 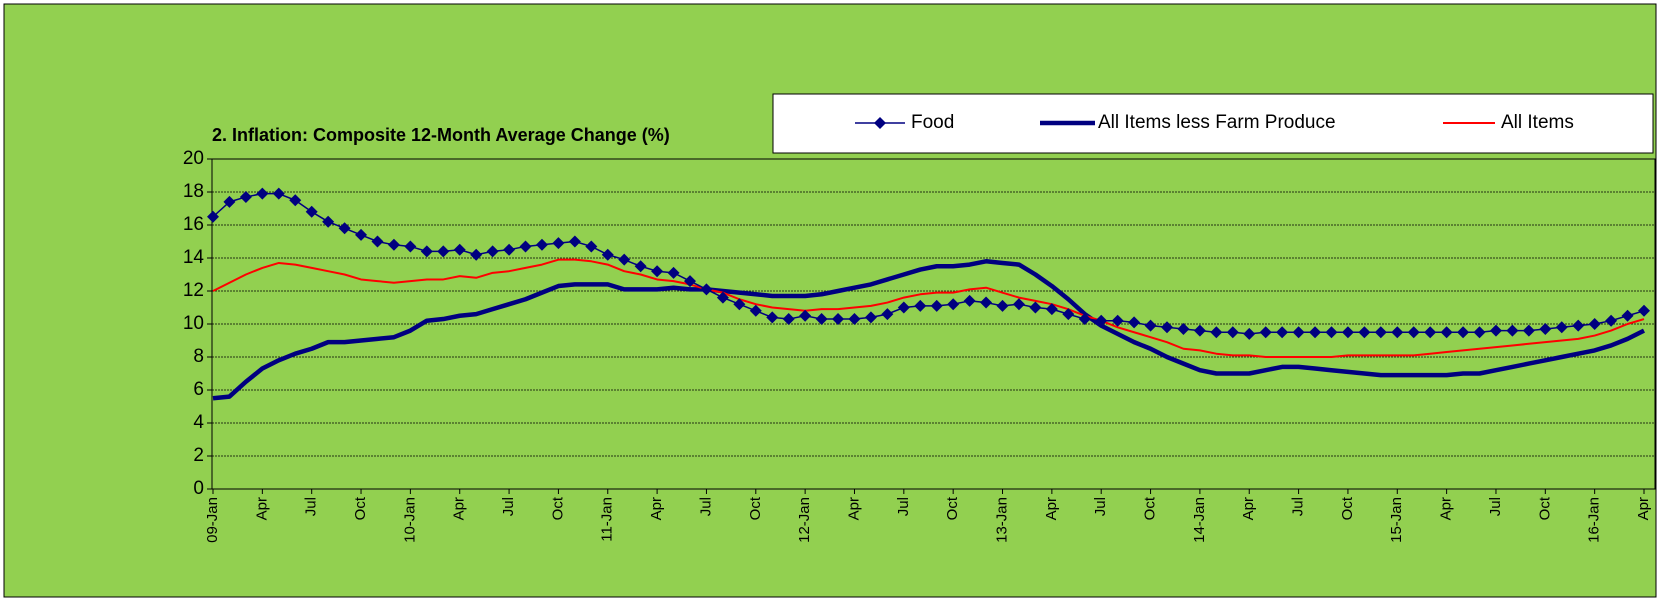 I want to click on y-tick-label: 0, so click(x=198, y=488).